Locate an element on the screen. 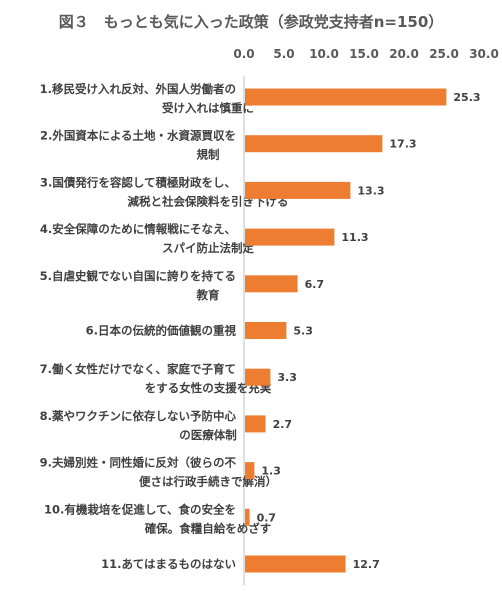 This screenshot has height=591, width=502. value-label: 6.7 is located at coordinates (315, 284).